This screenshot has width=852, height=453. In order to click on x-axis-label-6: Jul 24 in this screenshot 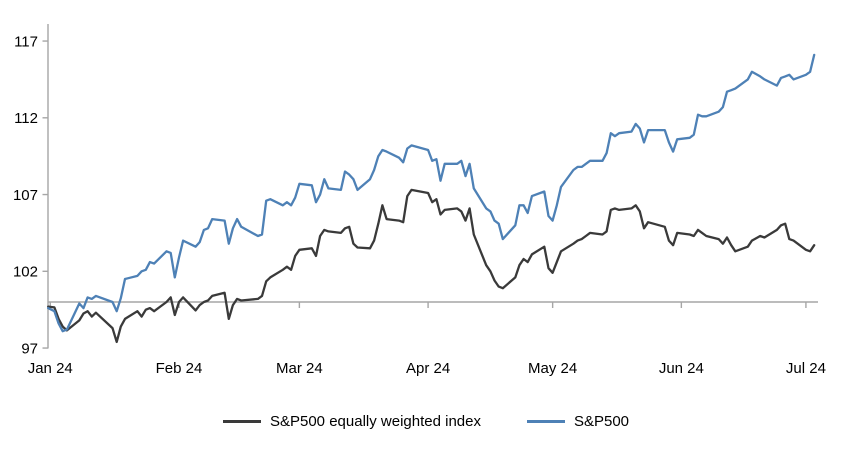, I will do `click(806, 368)`.